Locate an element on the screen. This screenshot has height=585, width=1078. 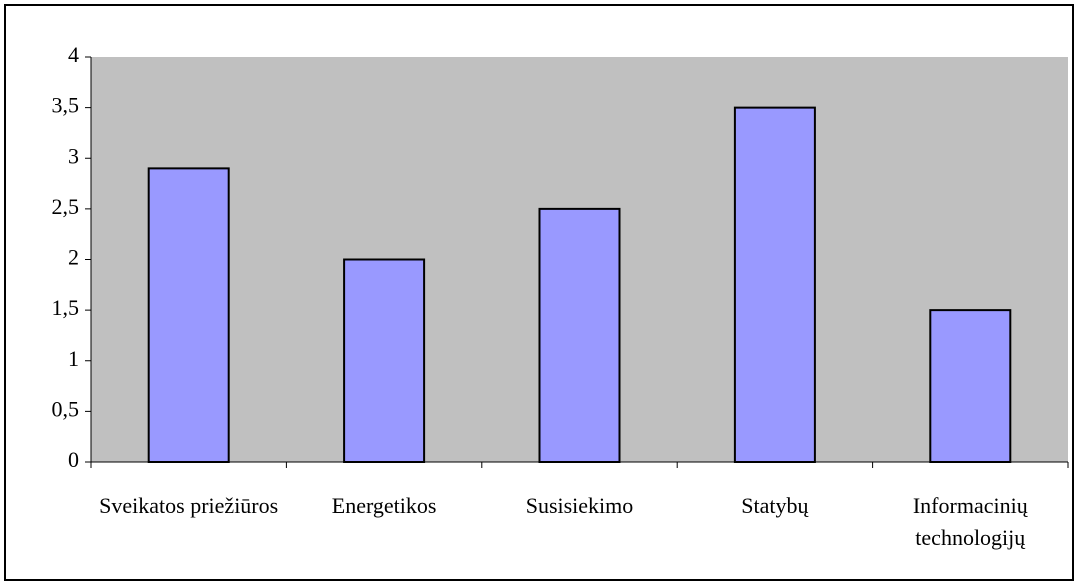
y-tick-label: 3,5 is located at coordinates (66, 105).